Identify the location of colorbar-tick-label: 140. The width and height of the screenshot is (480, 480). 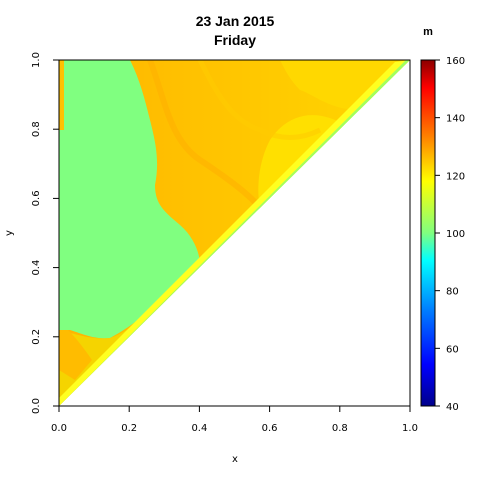
(455, 119).